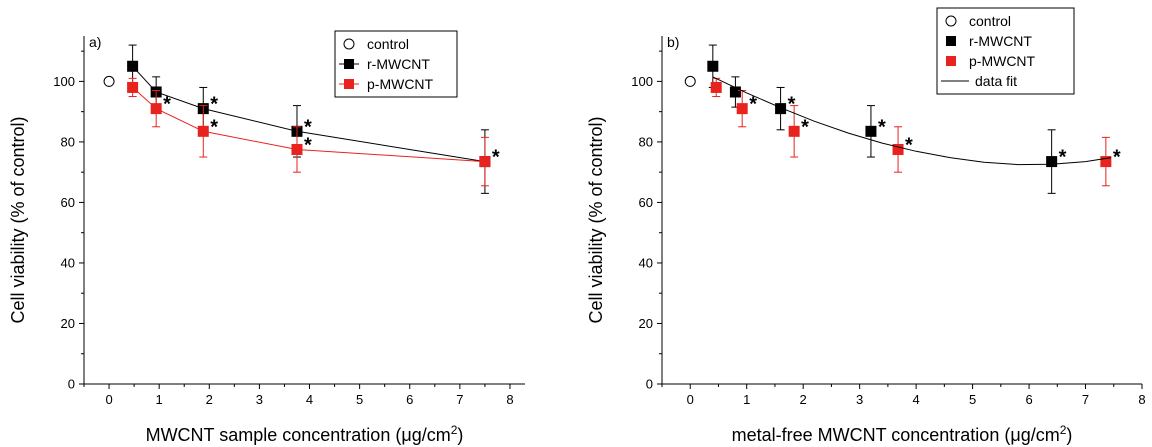  I want to click on series-p-mwcnt: ****, so click(915, 132).